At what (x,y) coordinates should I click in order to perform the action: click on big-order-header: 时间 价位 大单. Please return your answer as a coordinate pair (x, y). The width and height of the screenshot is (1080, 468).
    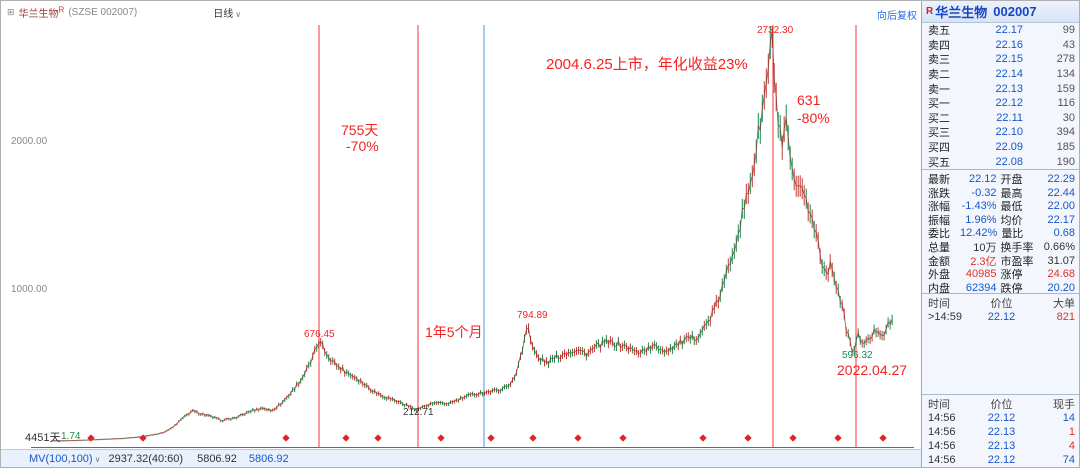
    Looking at the image, I should click on (1000, 303).